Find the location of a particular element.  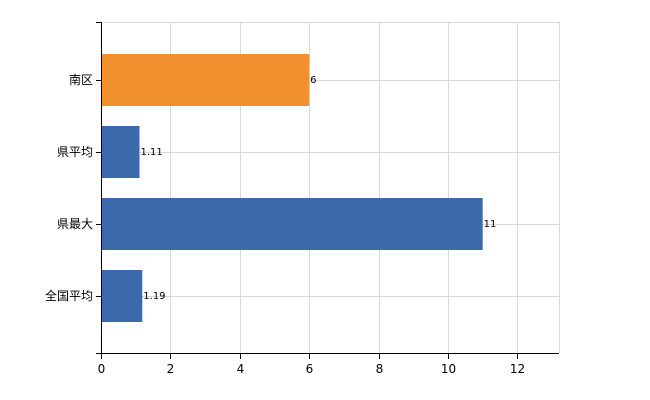

y-tick-label: 県平均 is located at coordinates (75, 152).